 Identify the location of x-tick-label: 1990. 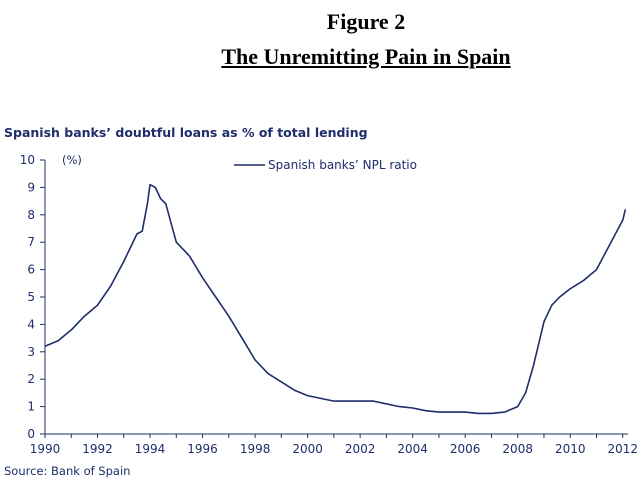
(45, 449).